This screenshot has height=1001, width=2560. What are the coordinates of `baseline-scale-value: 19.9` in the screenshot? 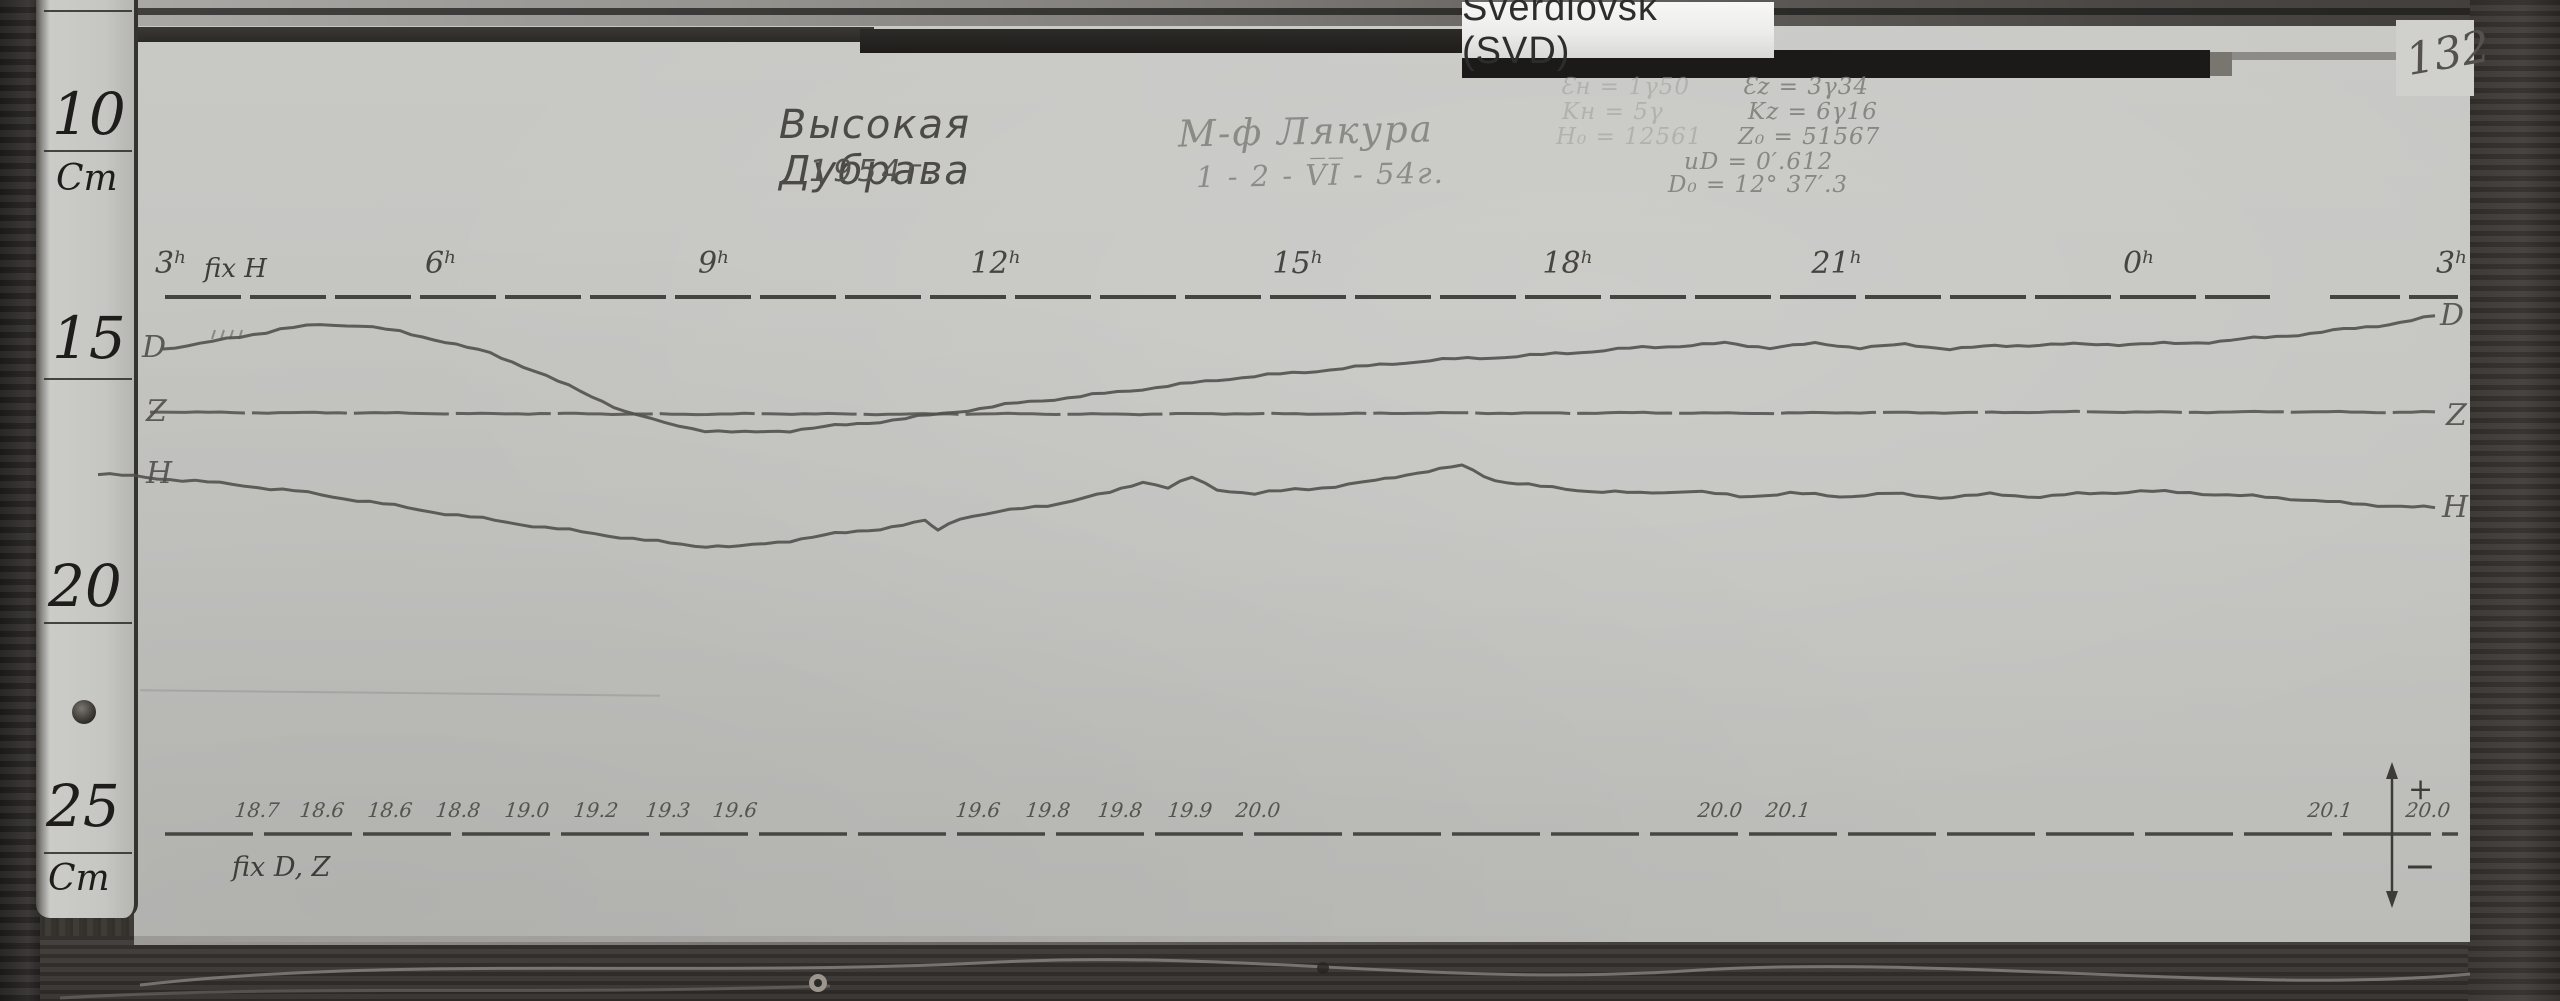 It's located at (1190, 810).